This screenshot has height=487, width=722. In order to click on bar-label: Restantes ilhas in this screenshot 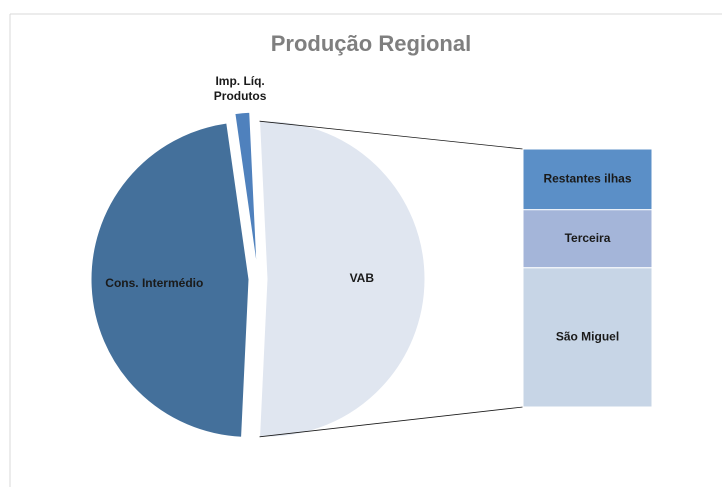, I will do `click(587, 178)`.